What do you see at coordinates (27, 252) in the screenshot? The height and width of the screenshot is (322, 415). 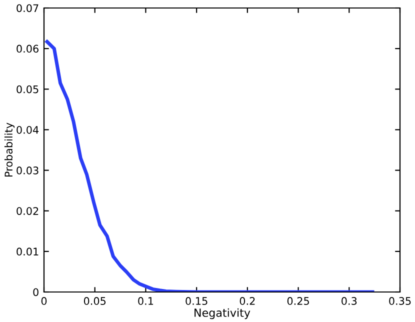 I see `y-tick-label: 0.01` at bounding box center [27, 252].